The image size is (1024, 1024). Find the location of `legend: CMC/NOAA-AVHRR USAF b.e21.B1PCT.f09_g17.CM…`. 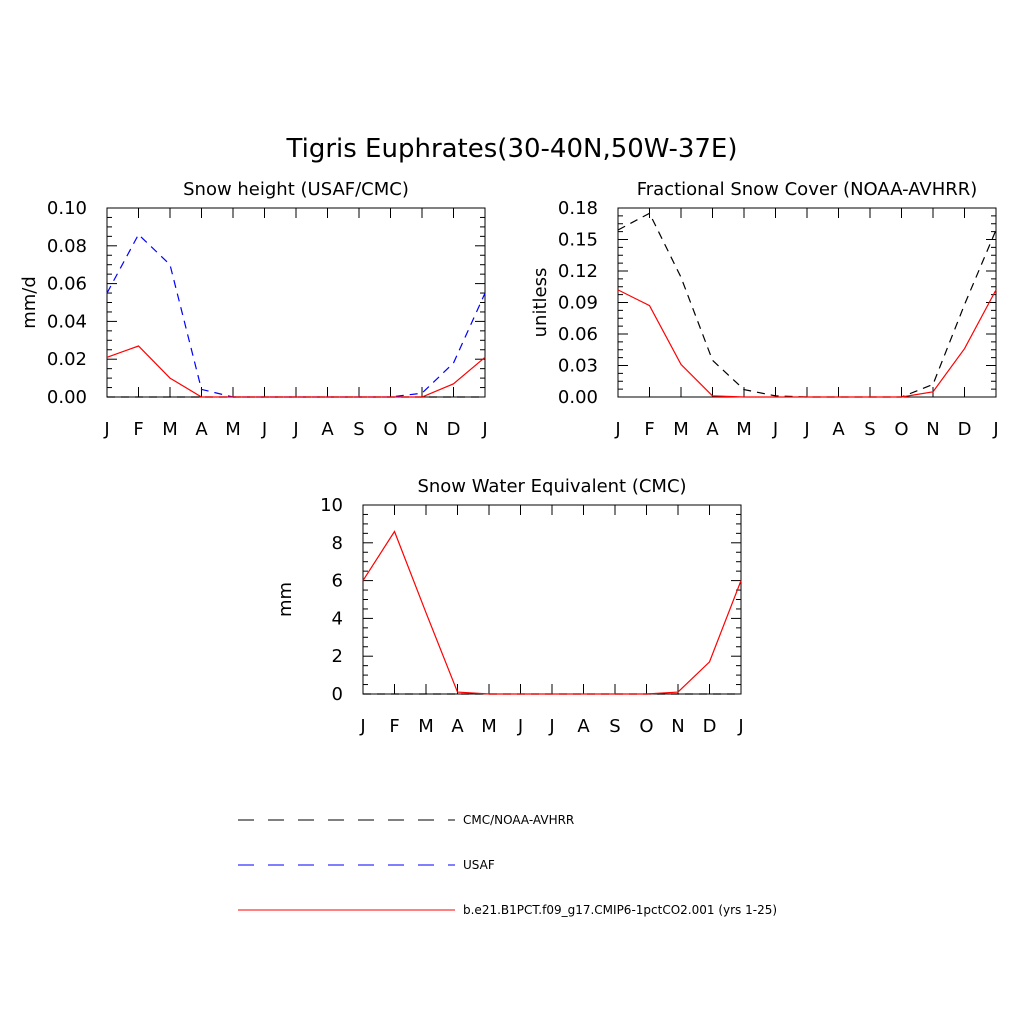

legend: CMC/NOAA-AVHRR USAF b.e21.B1PCT.f09_g17.CM… is located at coordinates (507, 865).